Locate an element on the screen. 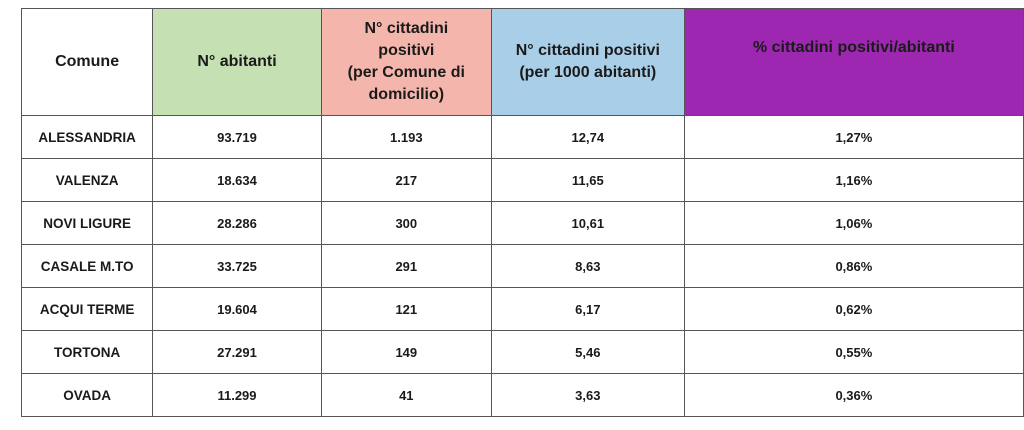 Image resolution: width=1024 pixels, height=430 pixels. cell-comune: ALESSANDRIA is located at coordinates (87, 137).